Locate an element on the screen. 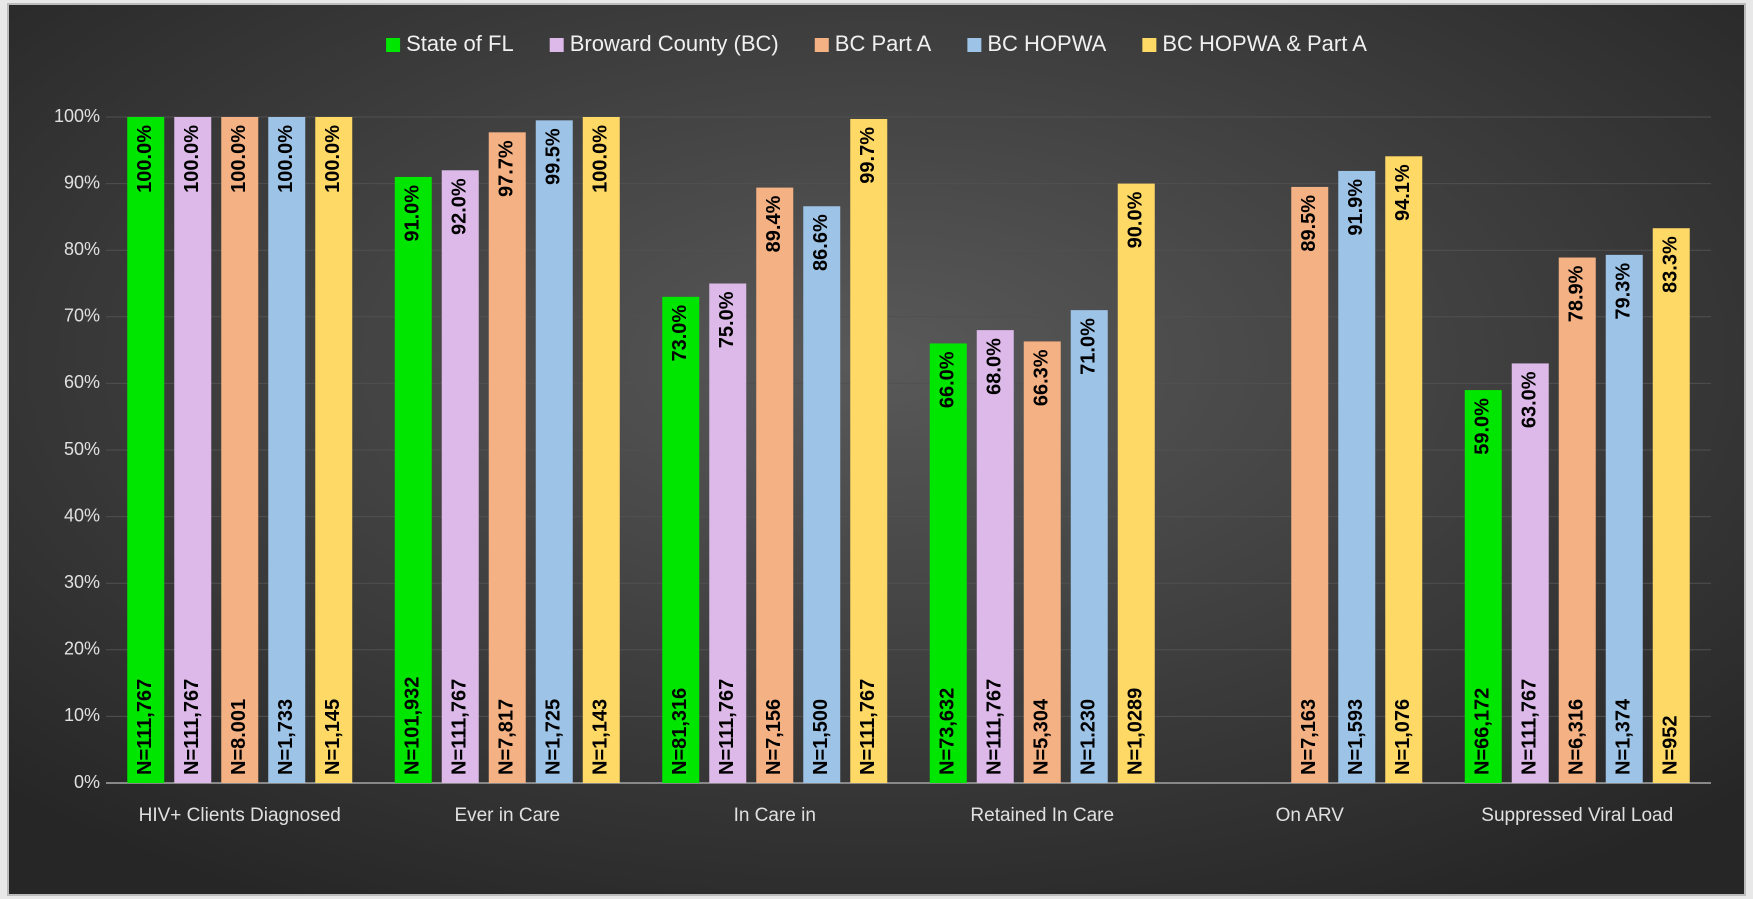  value-label: 71.0% is located at coordinates (1089, 346).